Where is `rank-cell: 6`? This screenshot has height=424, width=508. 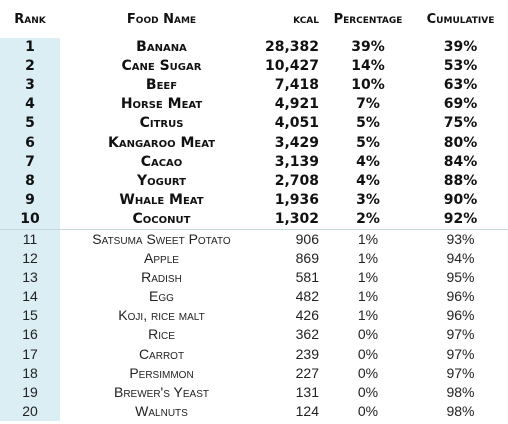 rank-cell: 6 is located at coordinates (30, 143).